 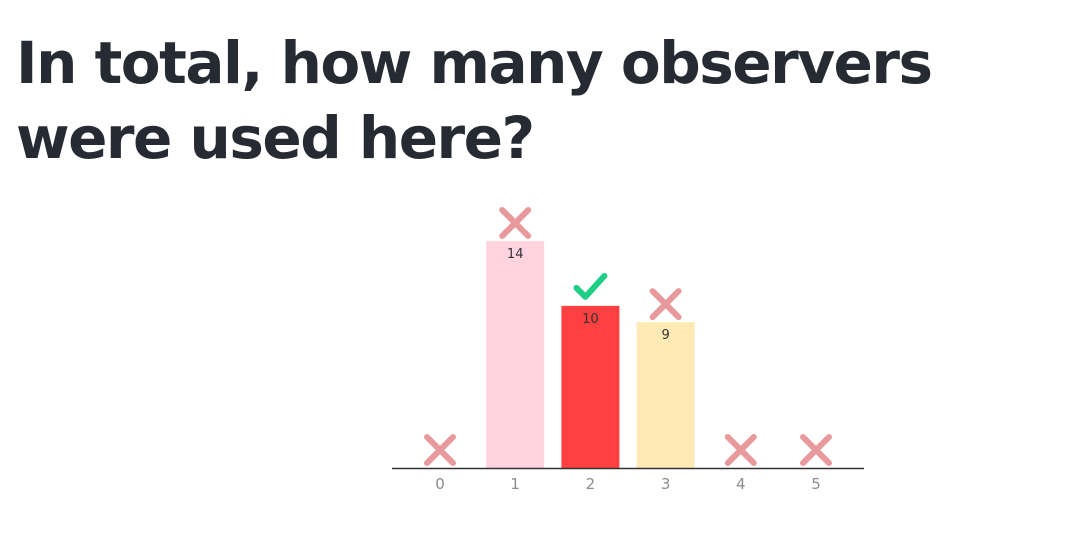 I want to click on tick-label-5: 5, so click(x=816, y=484).